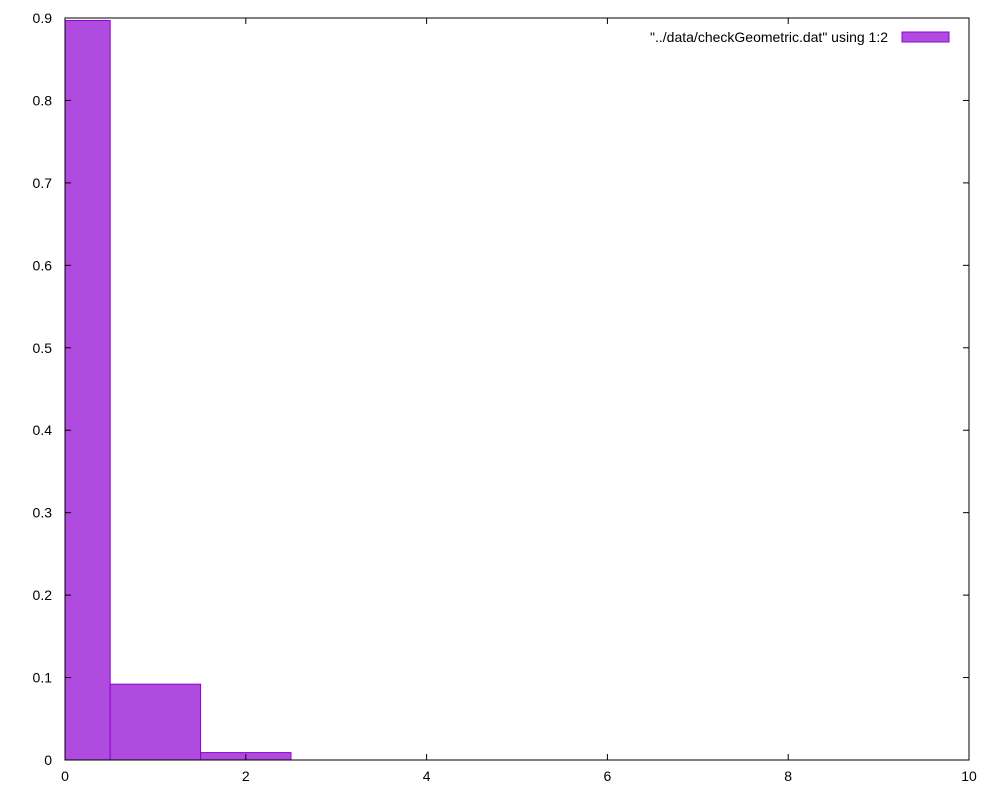  What do you see at coordinates (43, 595) in the screenshot?
I see `y-tick-label-2: 0.2` at bounding box center [43, 595].